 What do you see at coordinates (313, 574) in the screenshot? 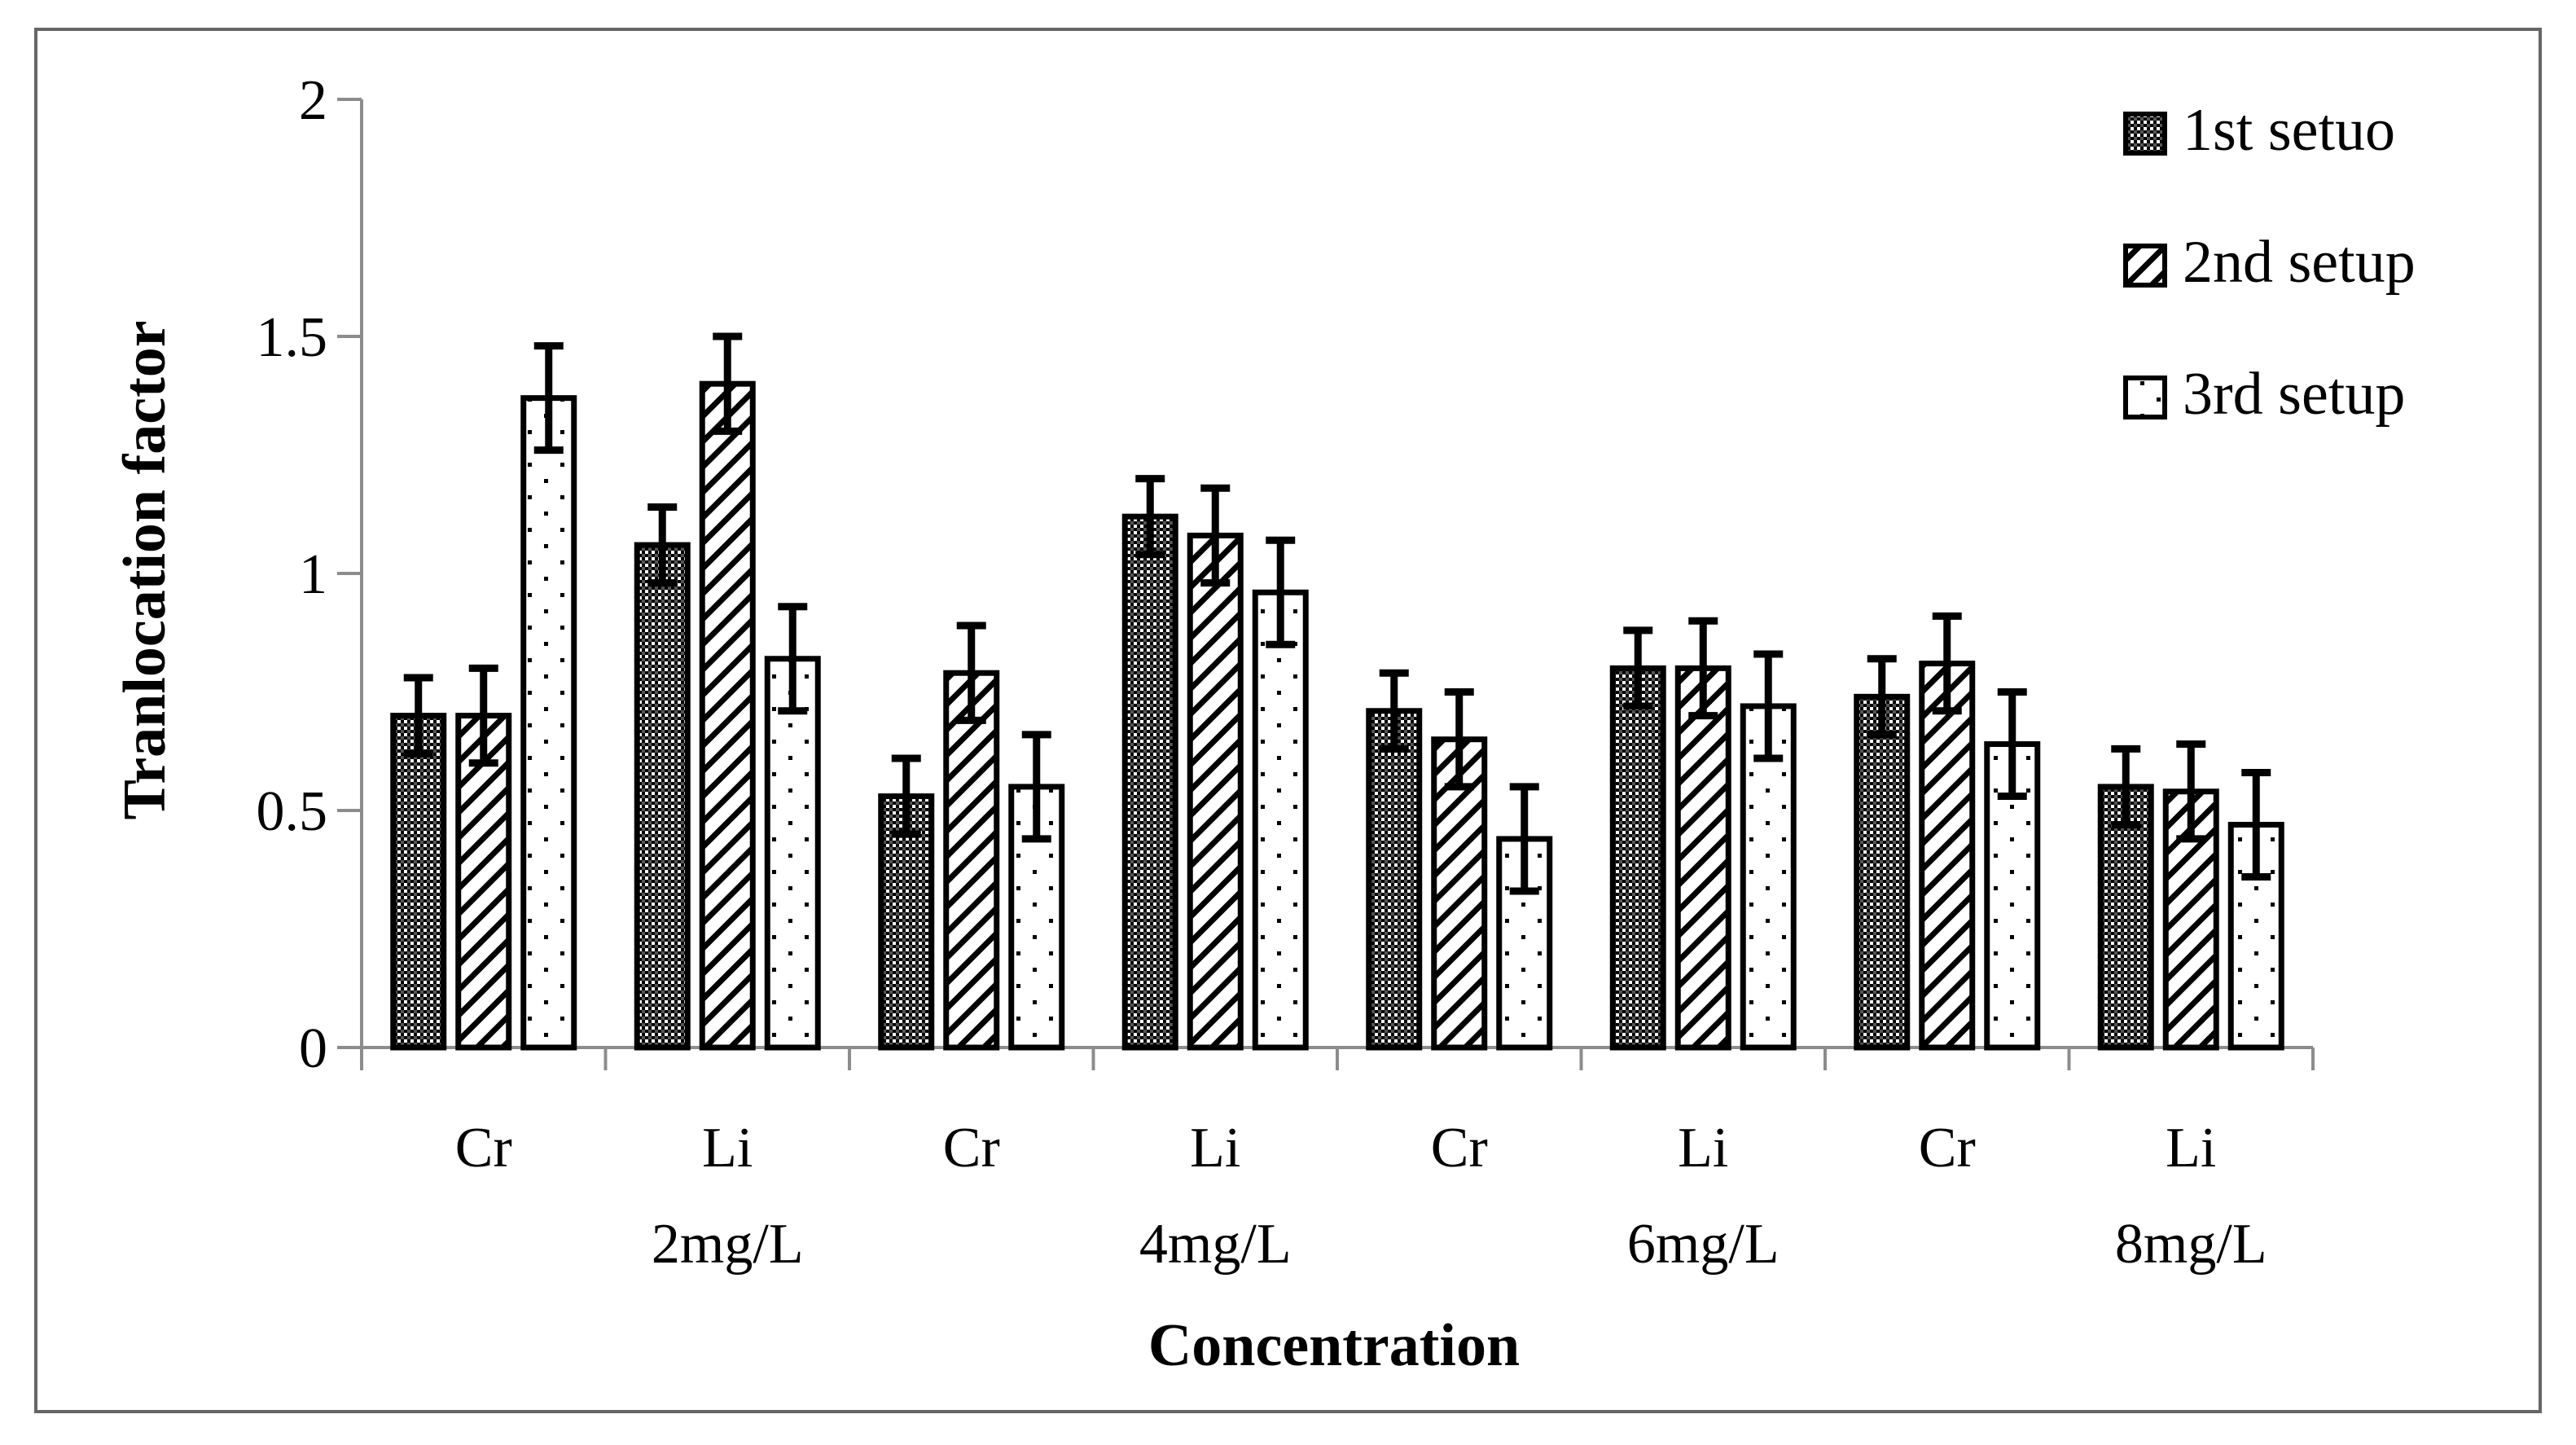
I see `y-tick-label: 1` at bounding box center [313, 574].